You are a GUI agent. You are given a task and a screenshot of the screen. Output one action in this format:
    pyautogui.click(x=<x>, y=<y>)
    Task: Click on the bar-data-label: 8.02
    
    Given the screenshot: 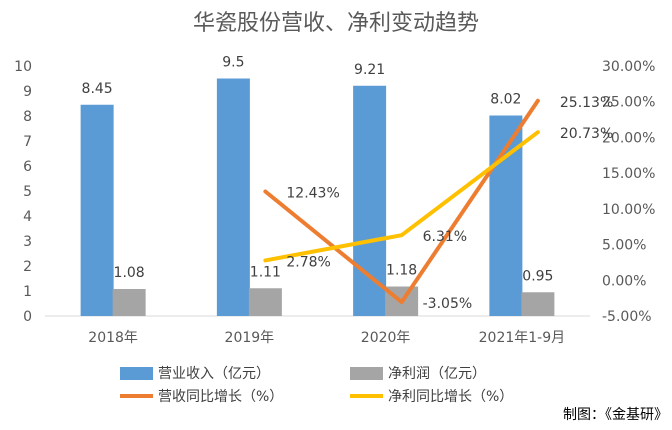 What is the action you would take?
    pyautogui.click(x=505, y=100)
    